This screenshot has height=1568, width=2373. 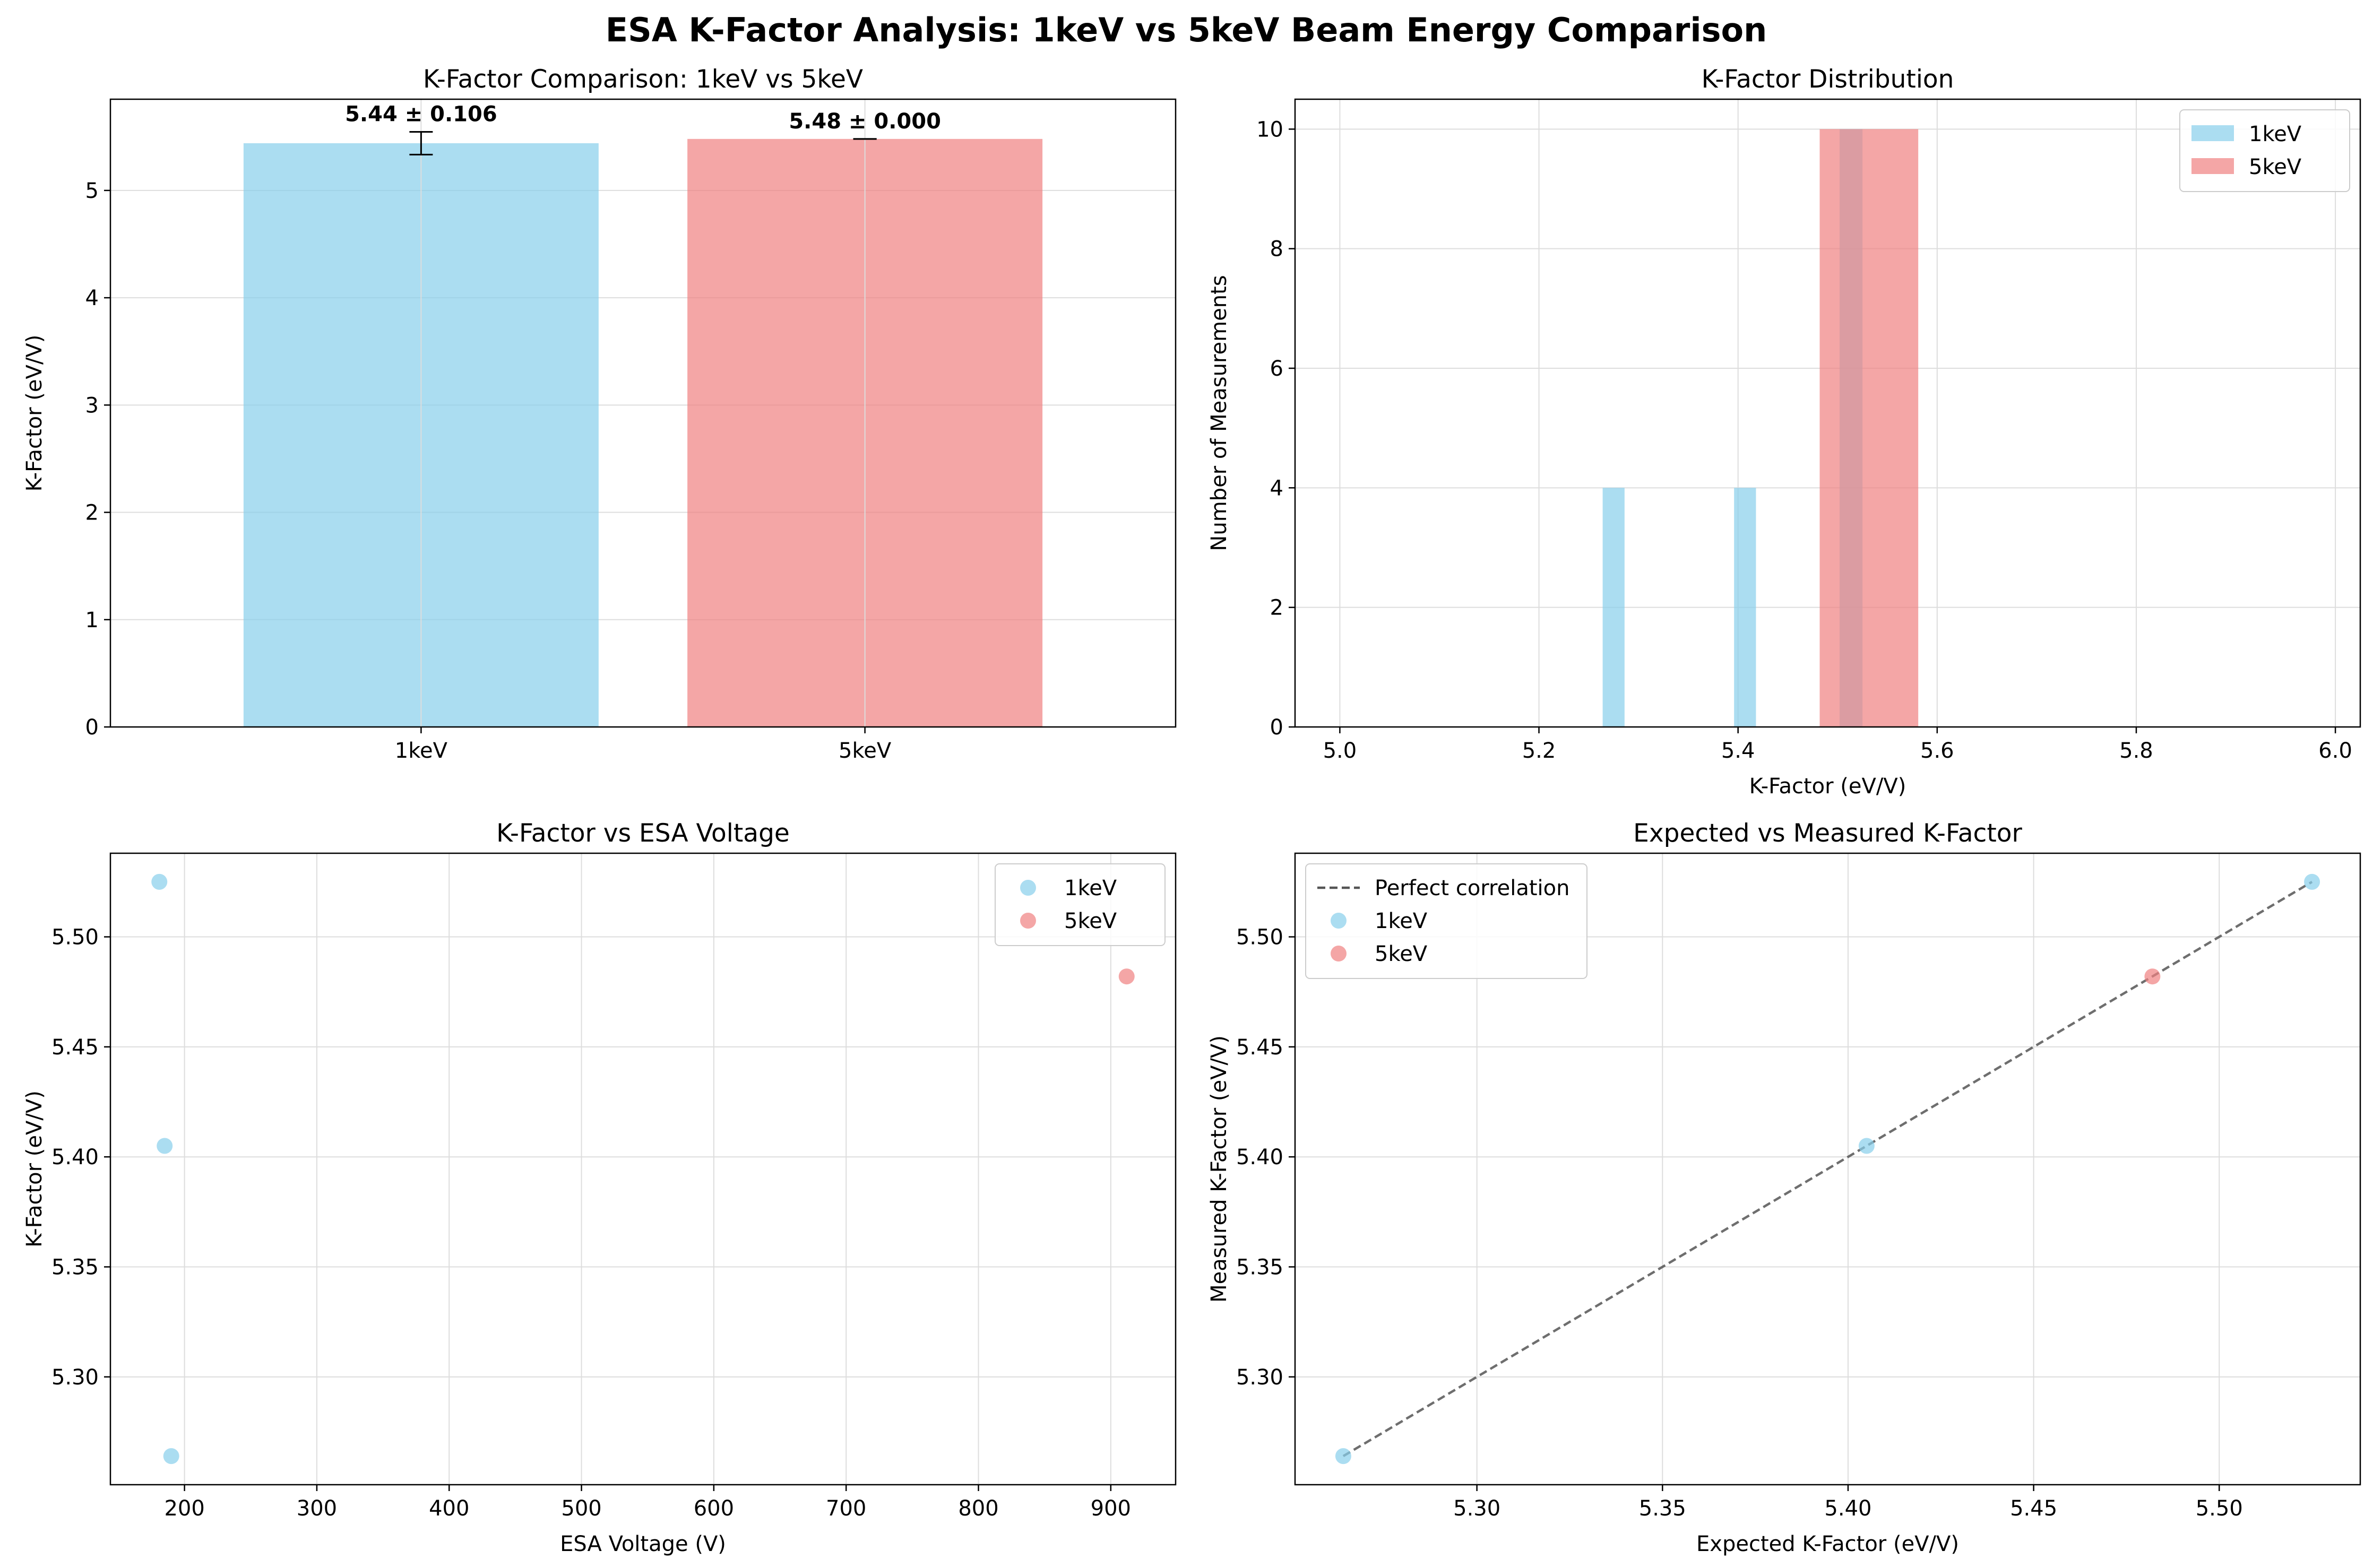 I want to click on x-tick-label: 5.45, so click(x=2033, y=1508).